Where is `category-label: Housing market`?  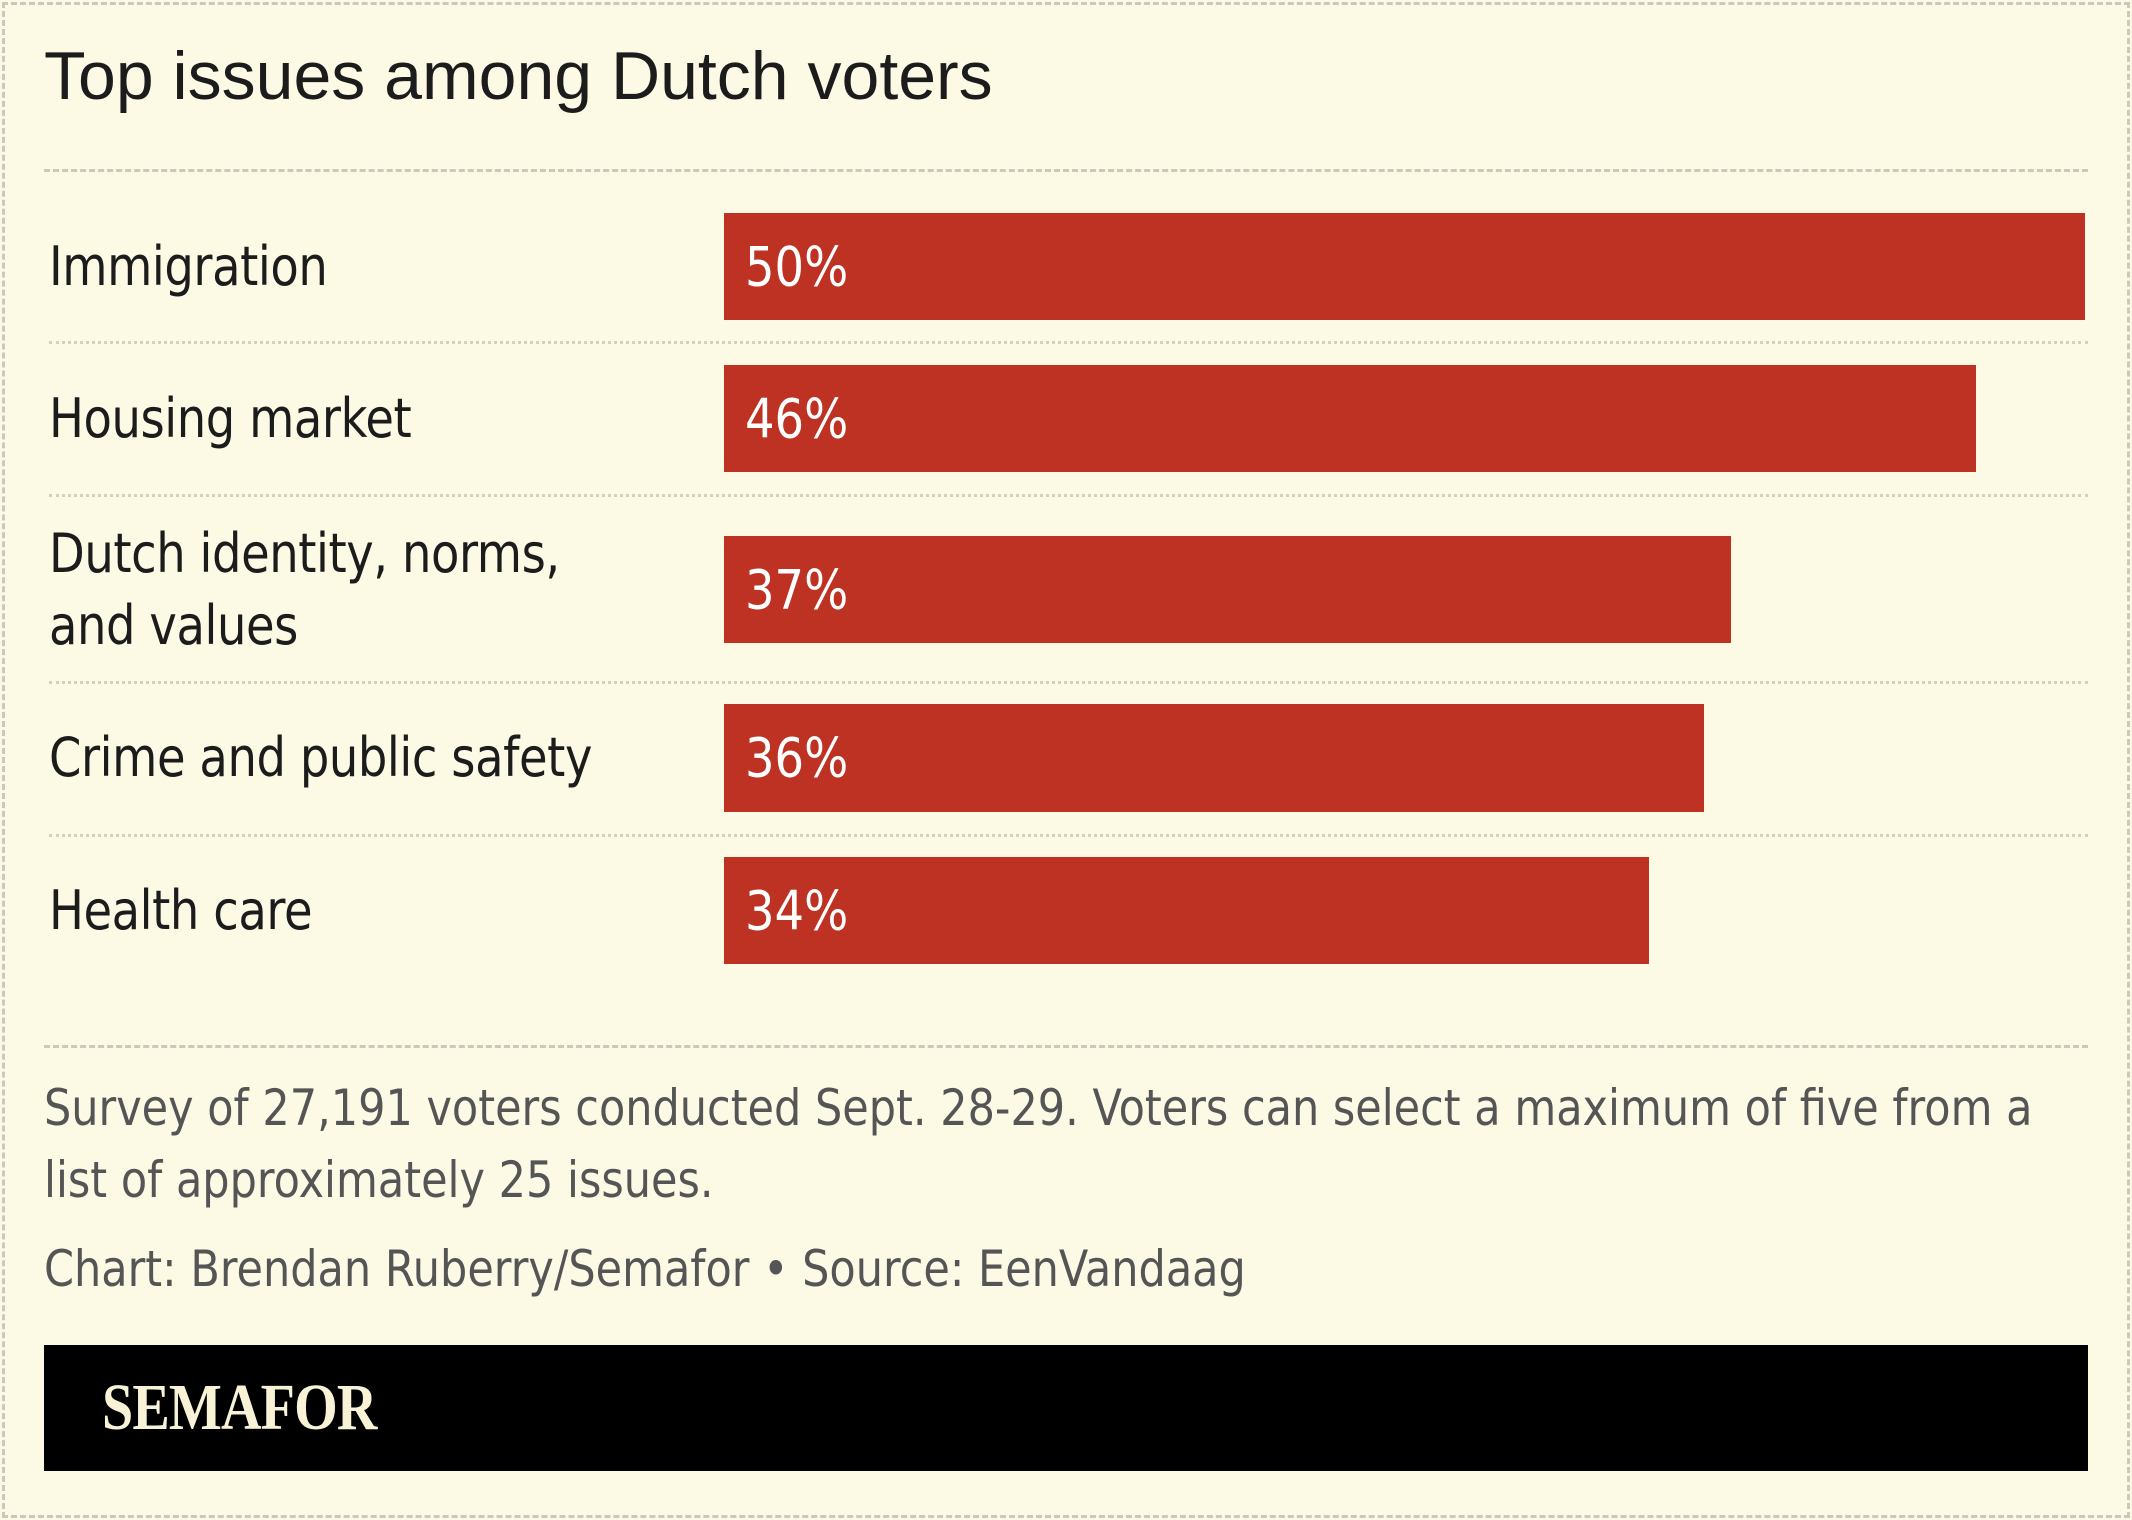
category-label: Housing market is located at coordinates (230, 418).